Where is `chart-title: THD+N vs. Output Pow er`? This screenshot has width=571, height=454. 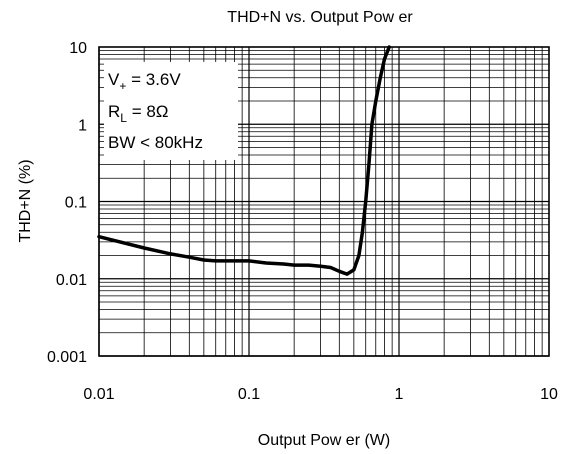 chart-title: THD+N vs. Output Pow er is located at coordinates (320, 17).